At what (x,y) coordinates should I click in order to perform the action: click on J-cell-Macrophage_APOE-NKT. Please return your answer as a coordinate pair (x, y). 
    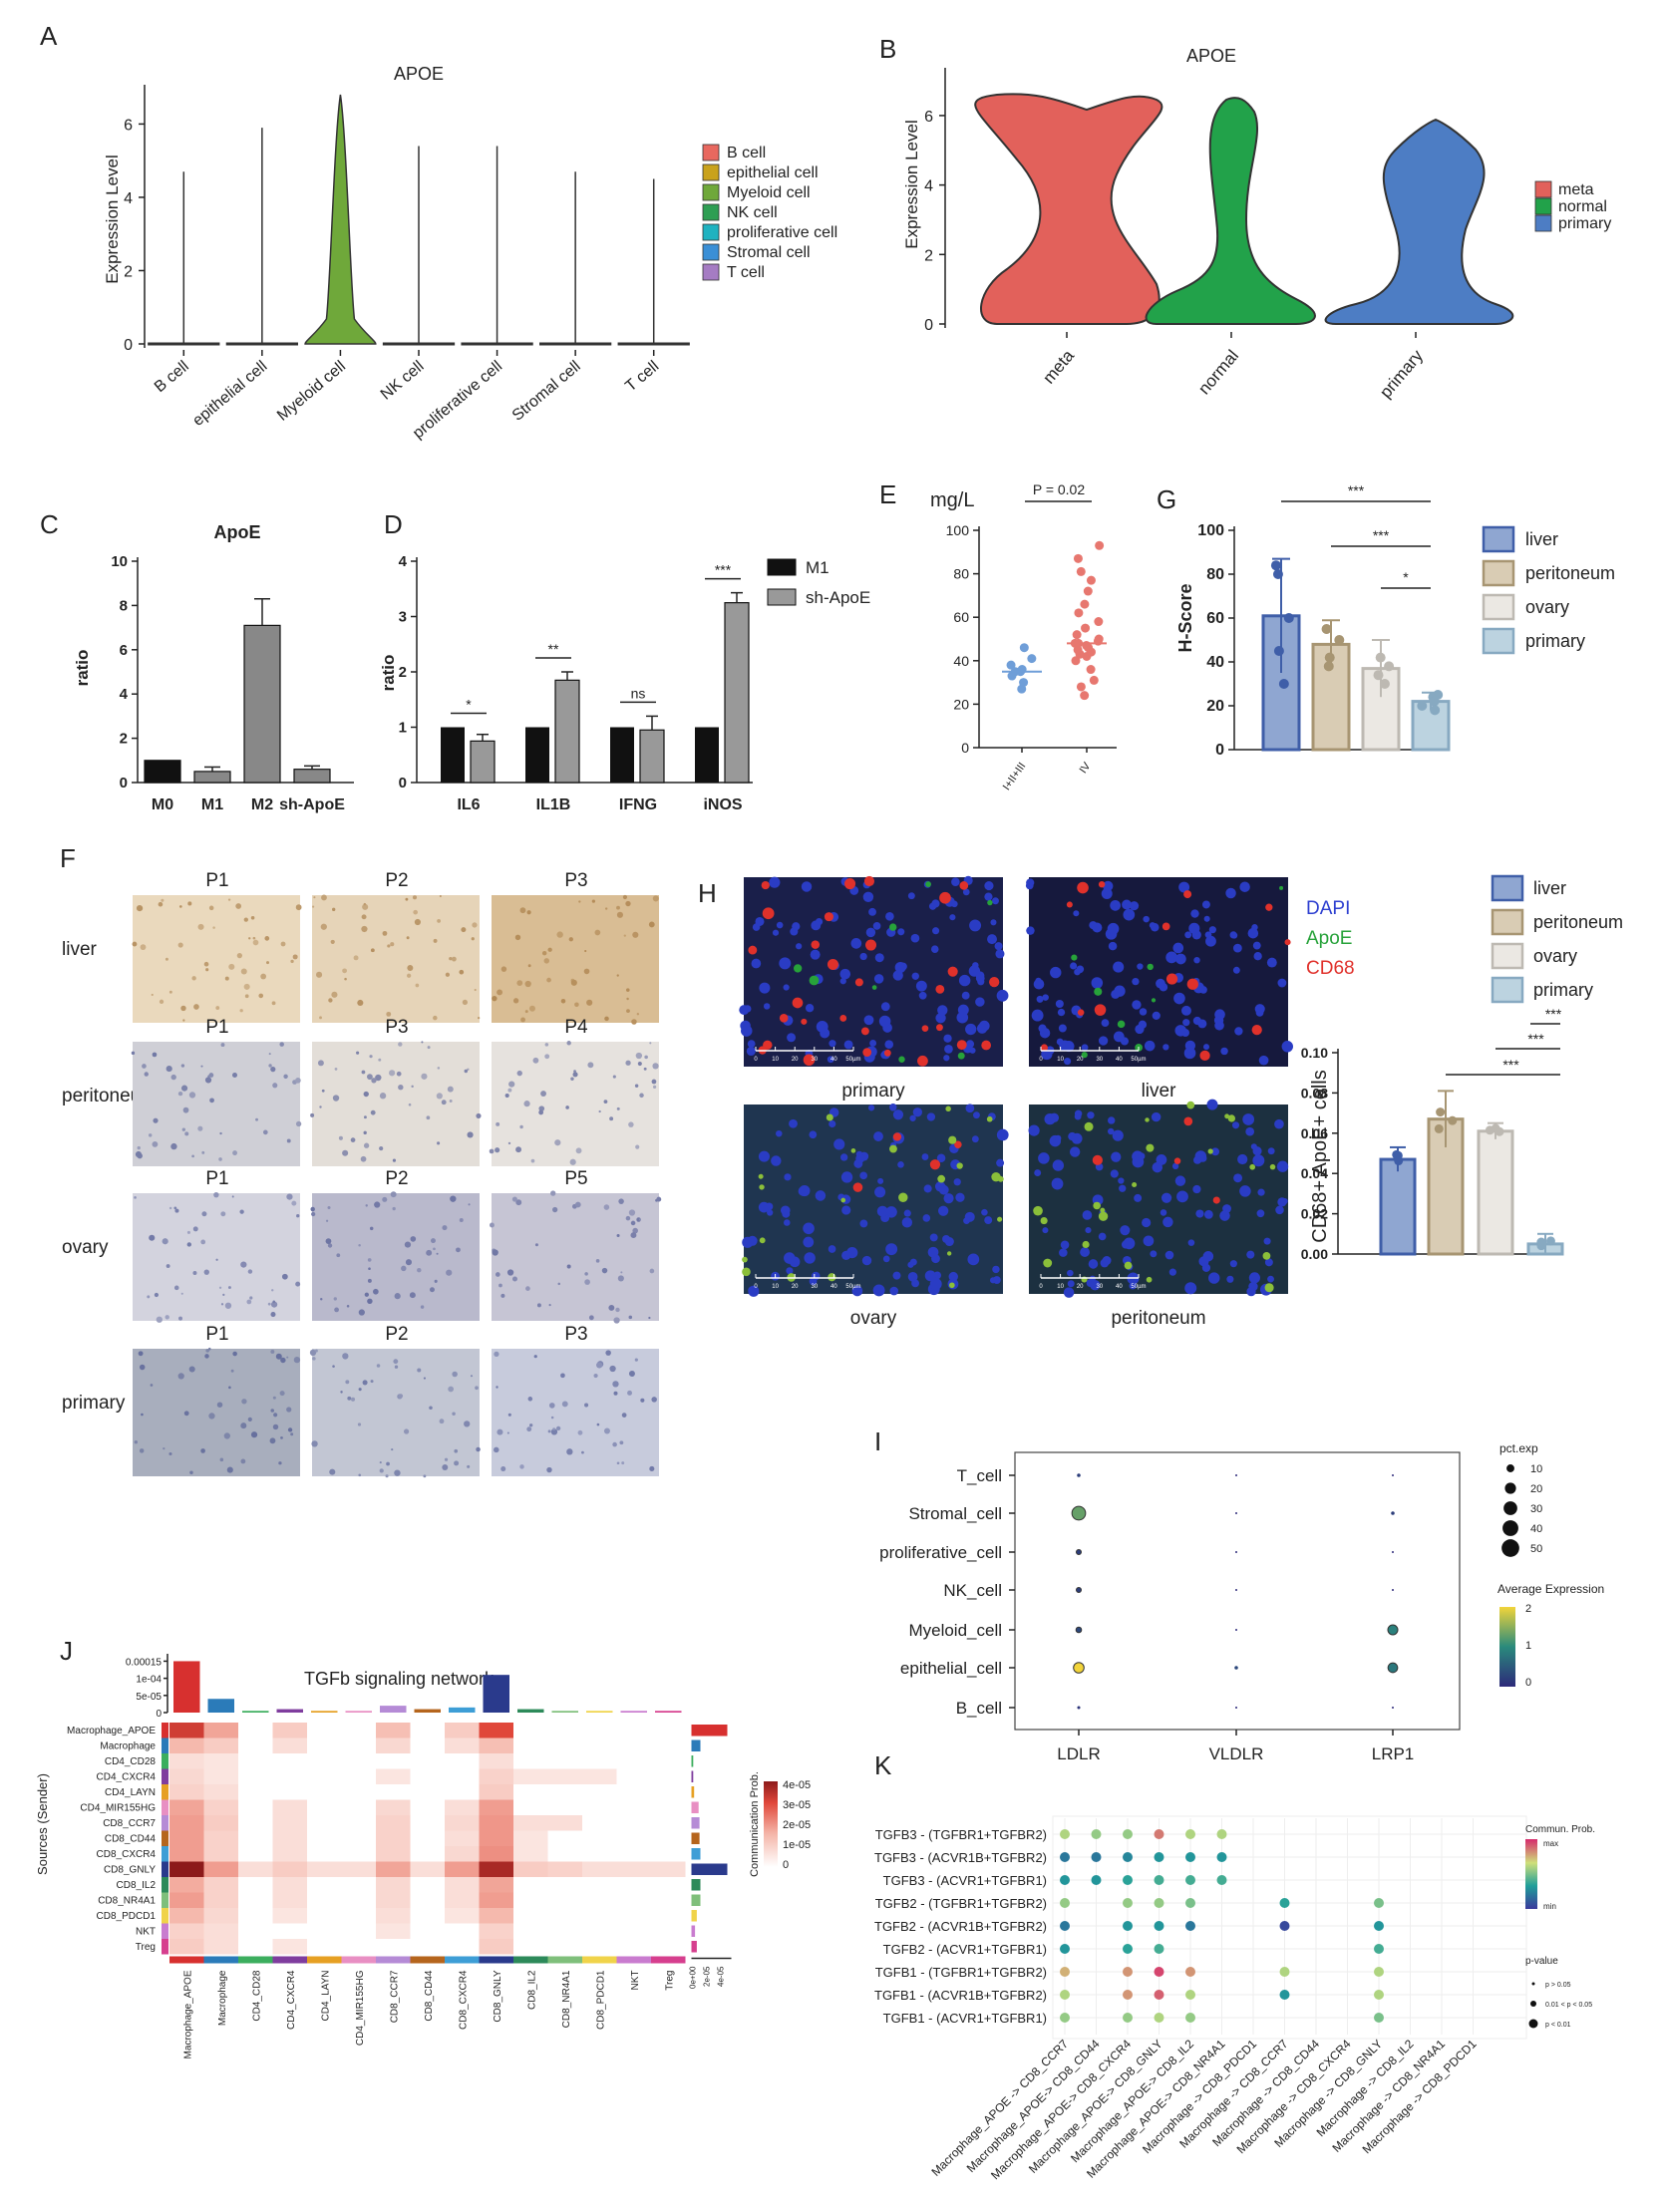
    Looking at the image, I should click on (633, 1730).